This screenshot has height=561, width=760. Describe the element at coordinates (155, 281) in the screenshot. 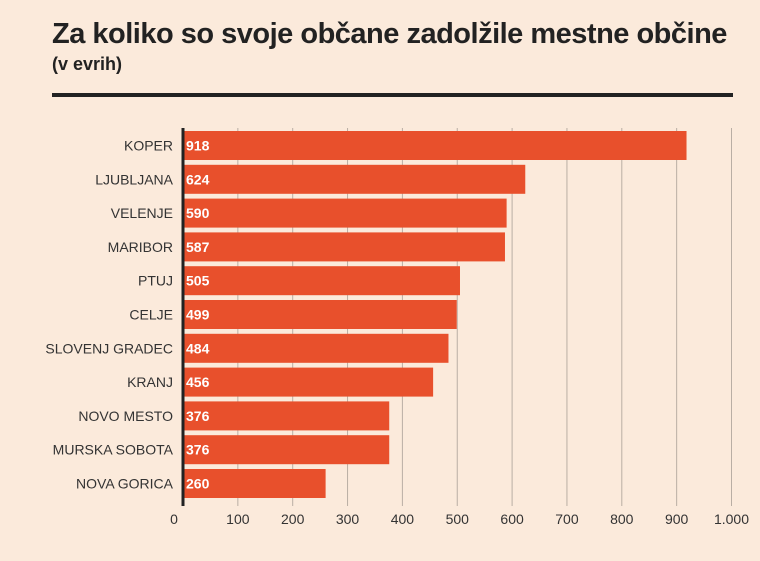

I see `category-label: PTUJ` at that location.